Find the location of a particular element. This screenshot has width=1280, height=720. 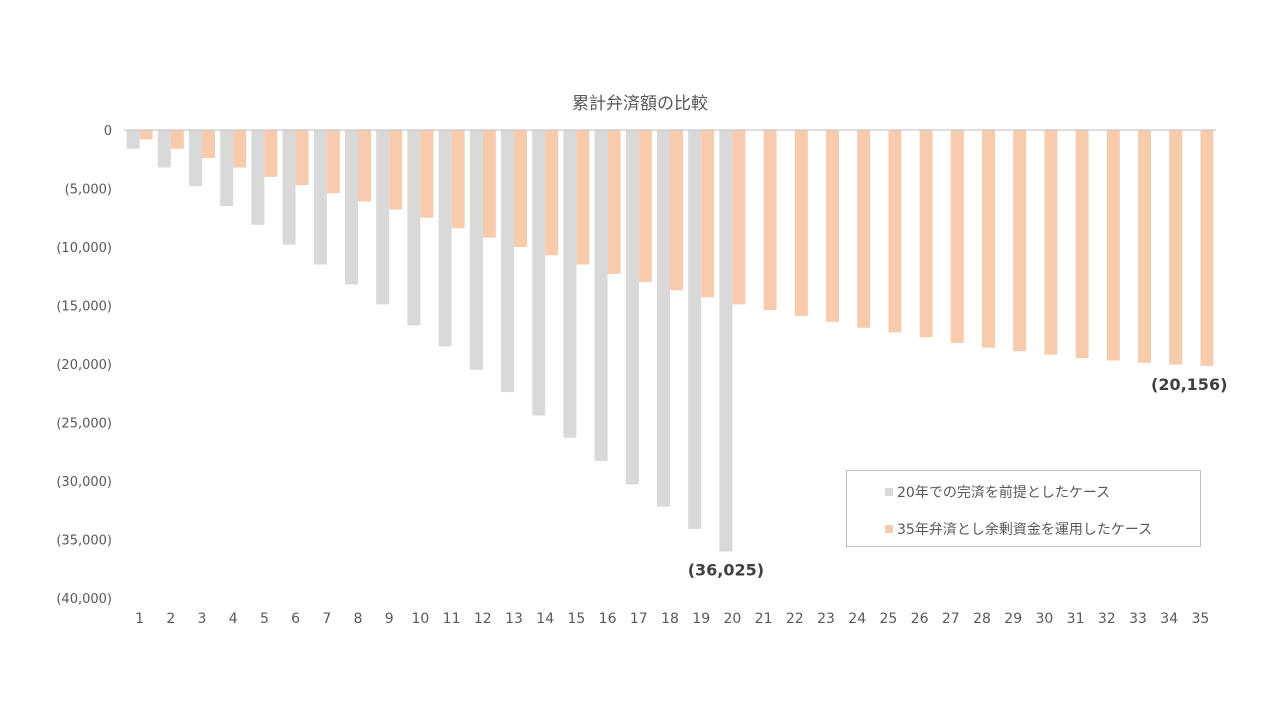

legend-label-35yr: 35年弁済とし余剰資金を運用したケース is located at coordinates (1025, 530).